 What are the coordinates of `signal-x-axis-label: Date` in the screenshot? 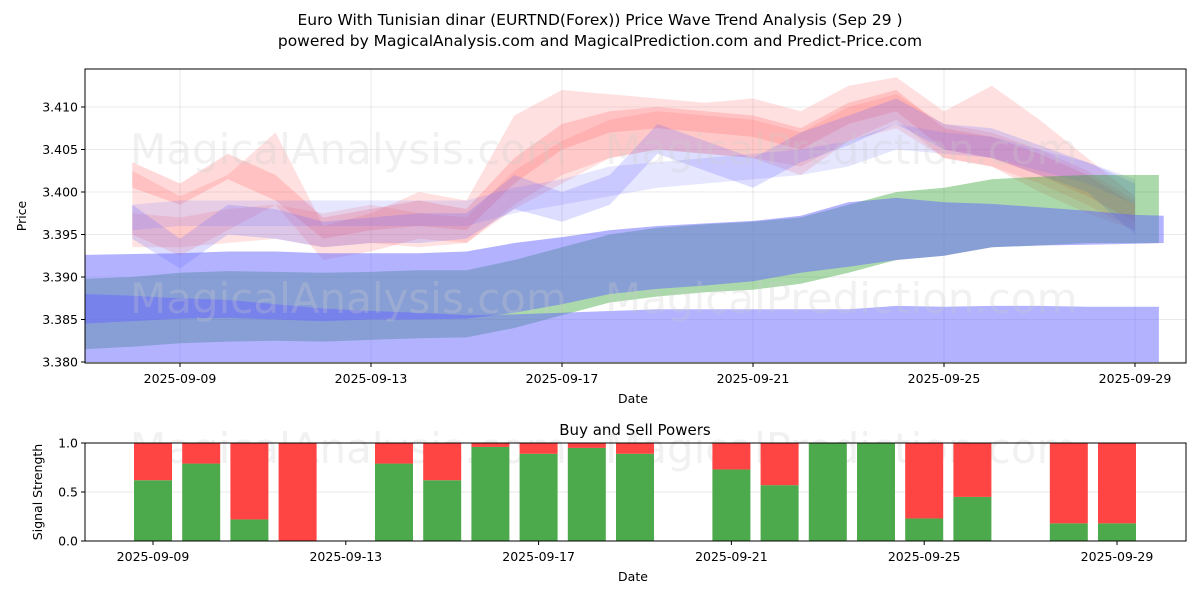 It's located at (633, 576).